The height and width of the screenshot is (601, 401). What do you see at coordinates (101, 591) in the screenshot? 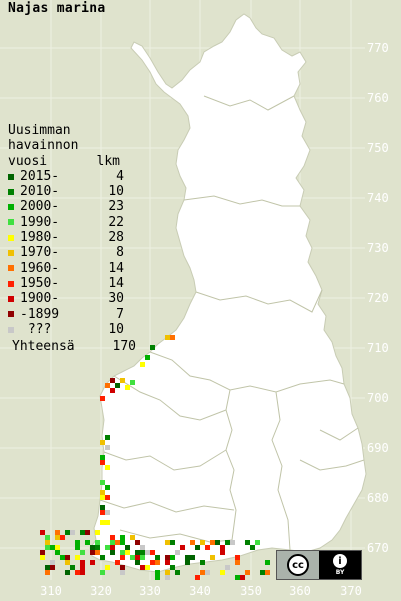
I see `x-tick-label: 320` at bounding box center [101, 591].